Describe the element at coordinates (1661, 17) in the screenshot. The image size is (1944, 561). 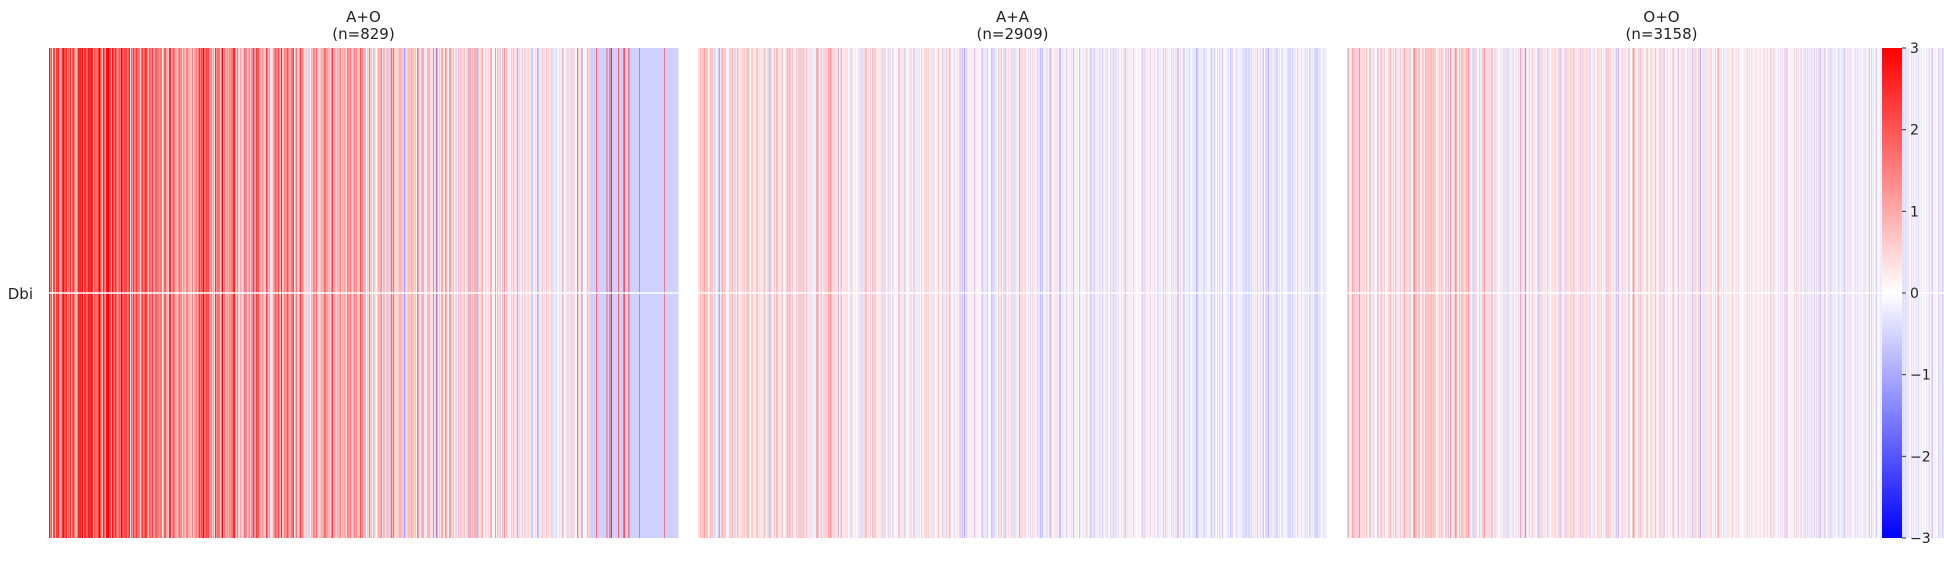
I see `panel-title: O+O` at that location.